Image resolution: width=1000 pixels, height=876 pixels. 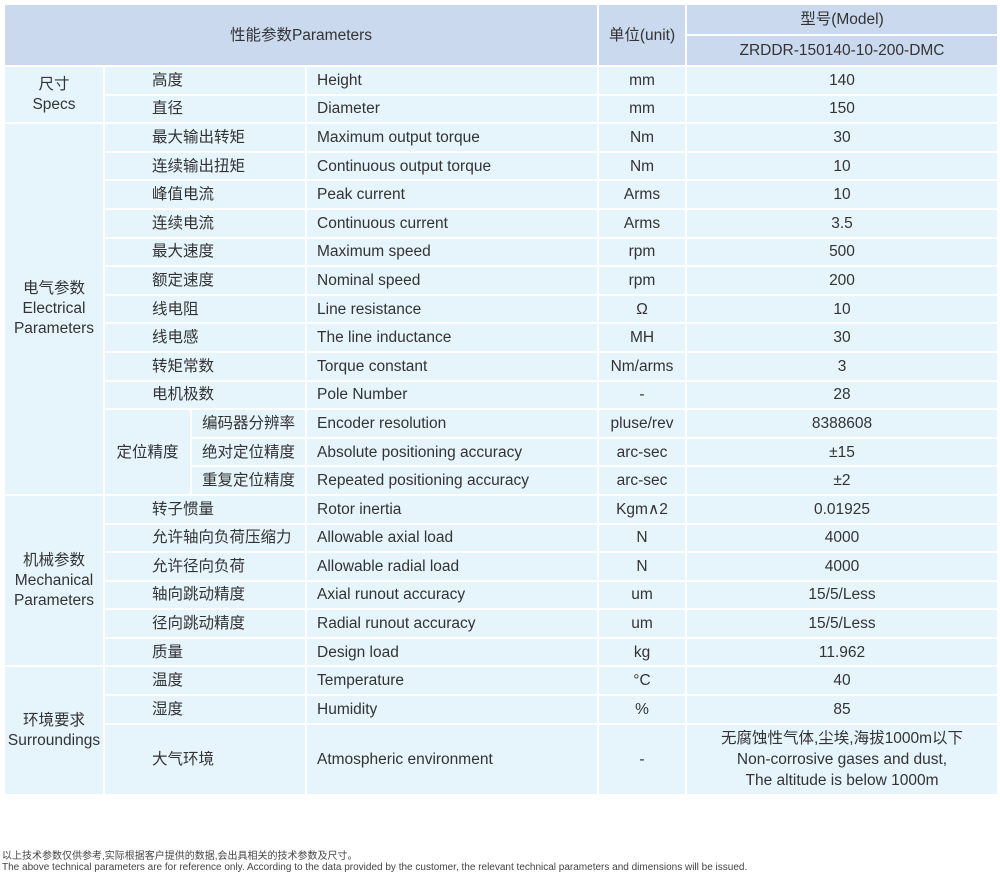 I want to click on group-label-cn: 环境要求, so click(x=53, y=720).